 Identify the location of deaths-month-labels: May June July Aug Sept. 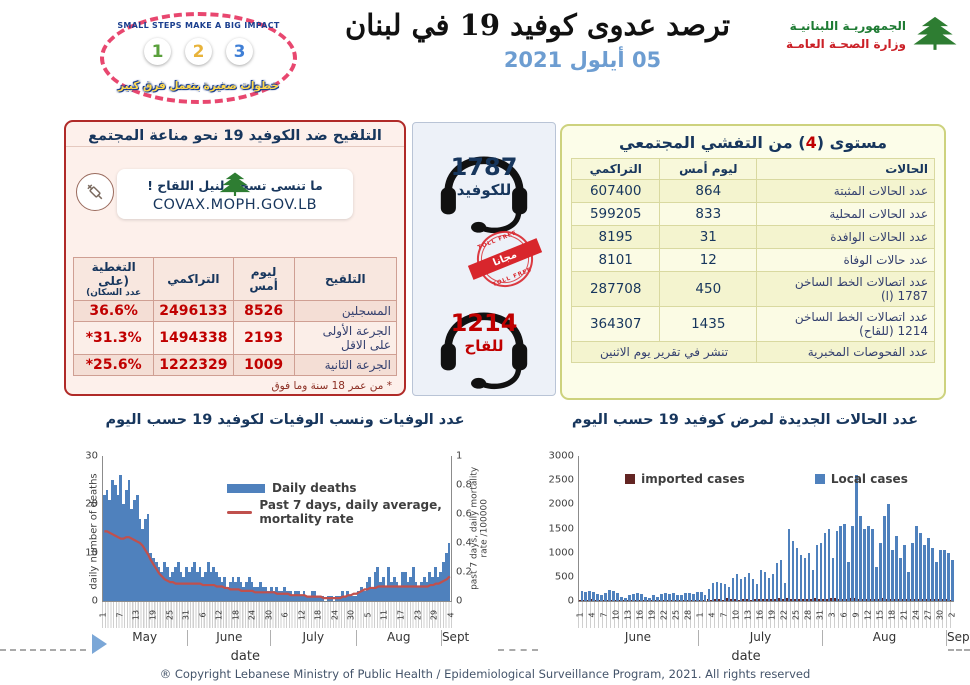
(301, 638).